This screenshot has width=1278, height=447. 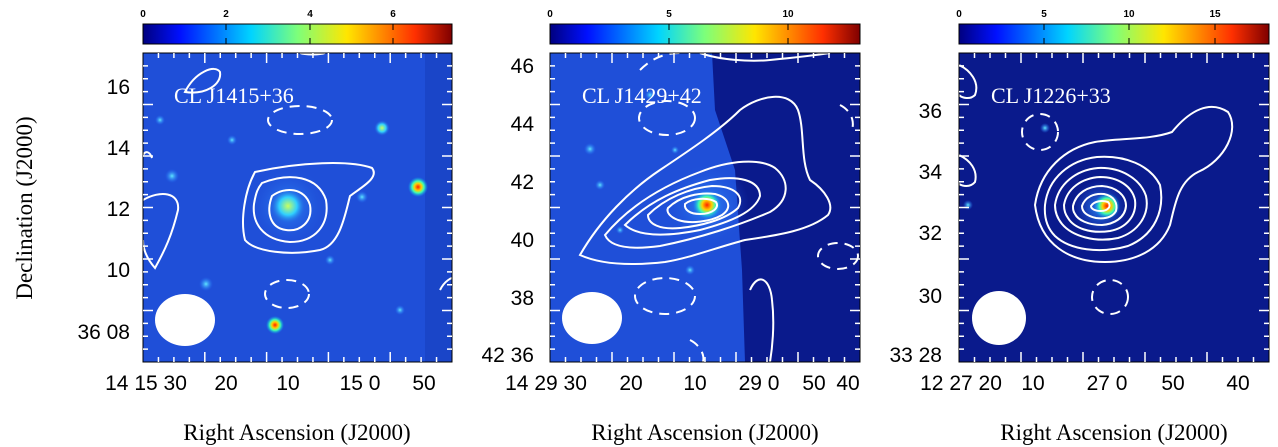 I want to click on x-tick-label: 29 0, so click(x=759, y=383).